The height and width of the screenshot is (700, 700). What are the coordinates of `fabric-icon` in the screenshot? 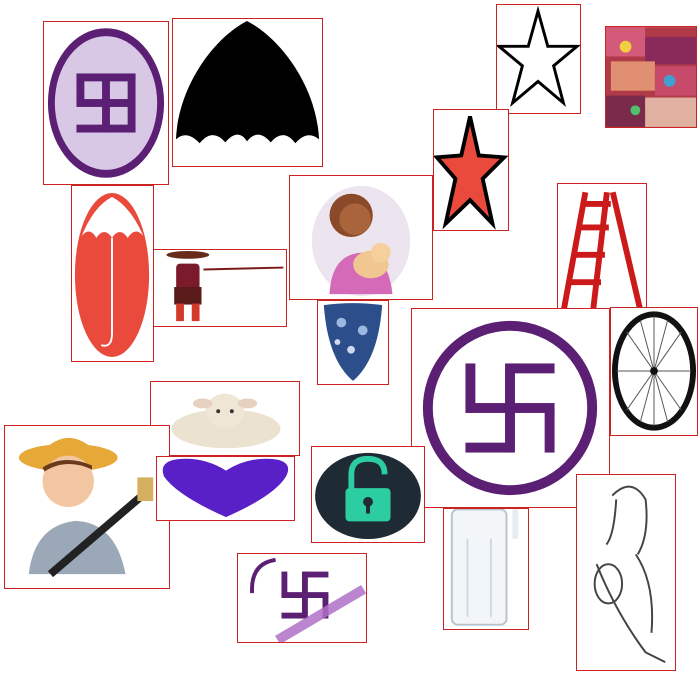 It's located at (353, 342).